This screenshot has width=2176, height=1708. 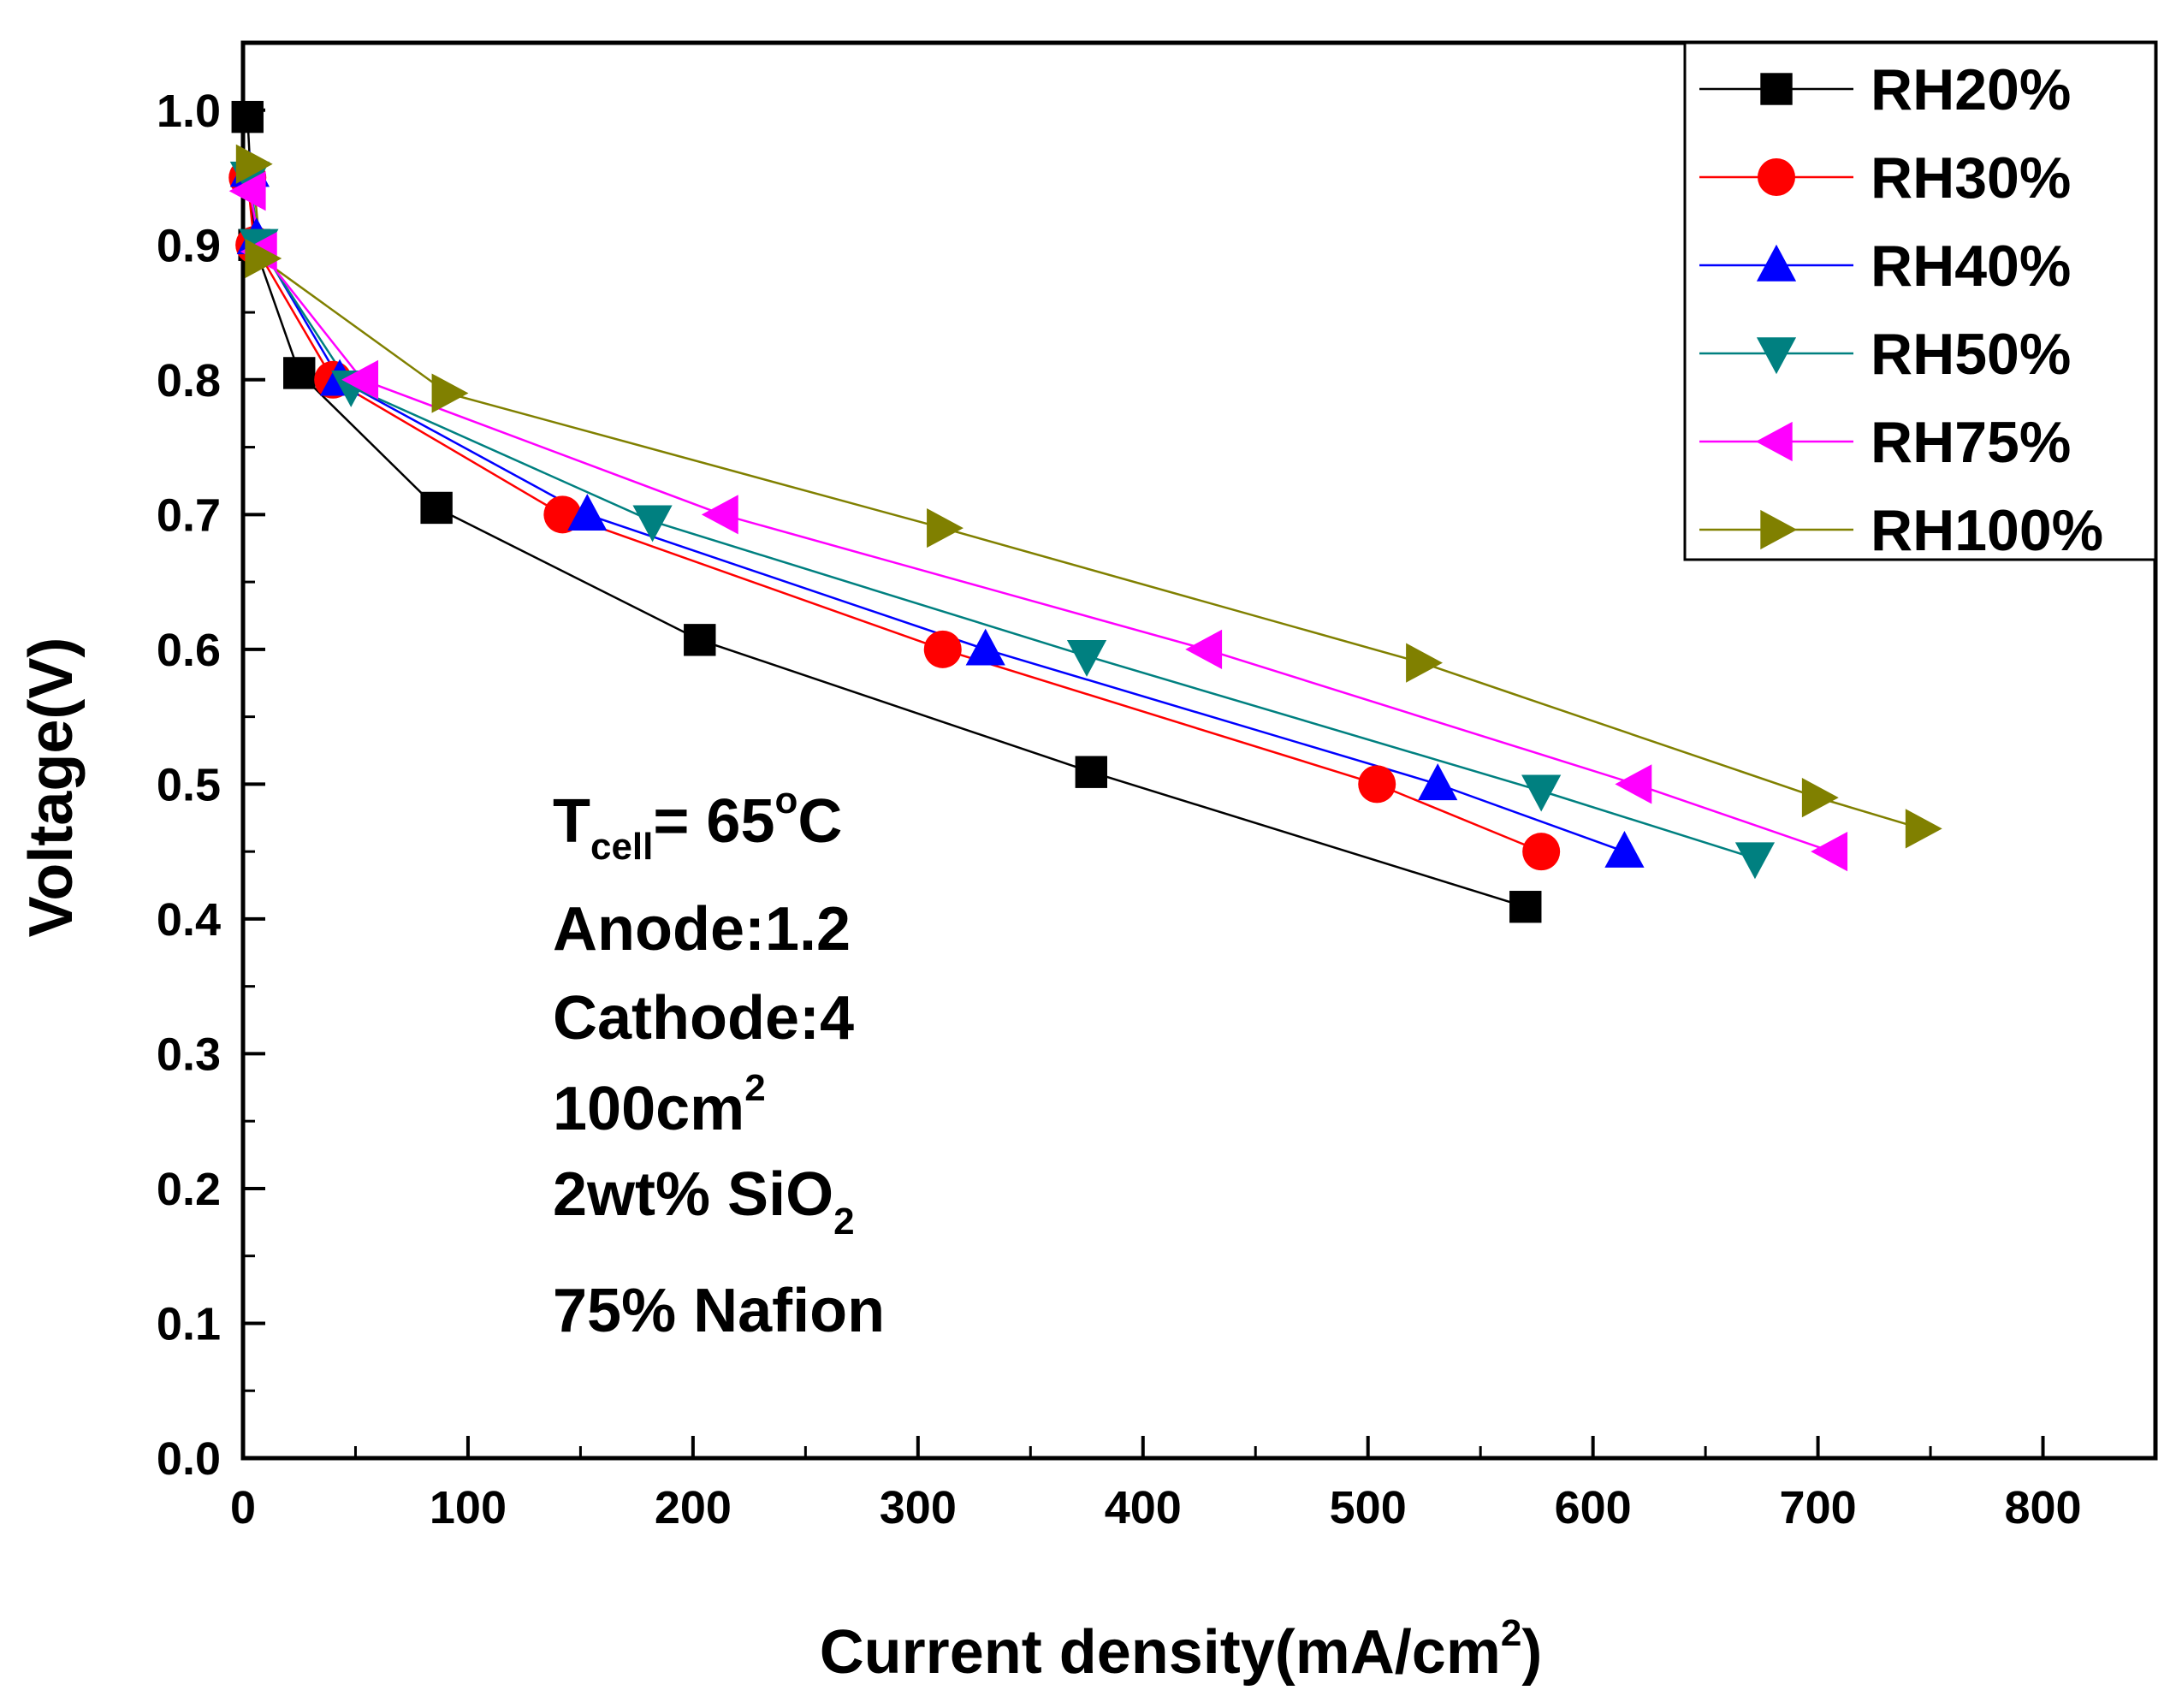 I want to click on legend-marker-rh30, so click(x=1776, y=177).